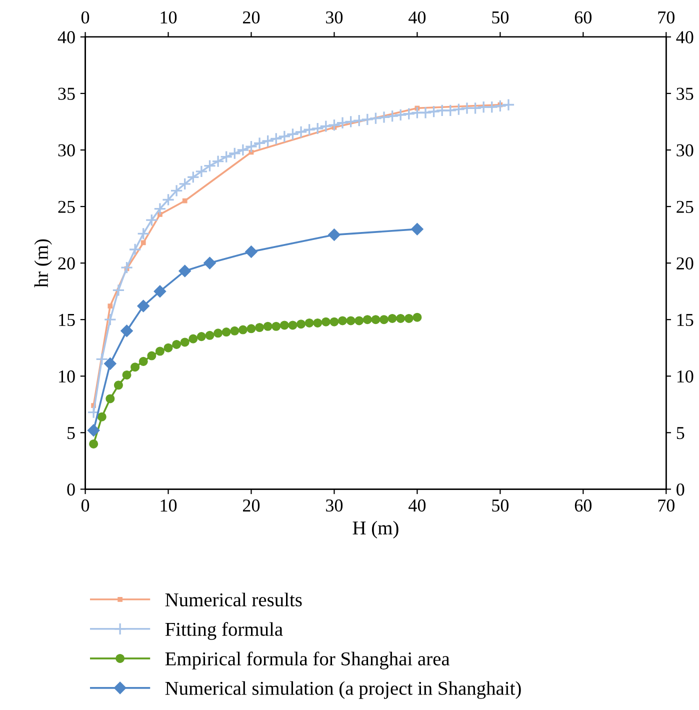 The image size is (699, 710). What do you see at coordinates (500, 505) in the screenshot?
I see `x-tick-label: 50` at bounding box center [500, 505].